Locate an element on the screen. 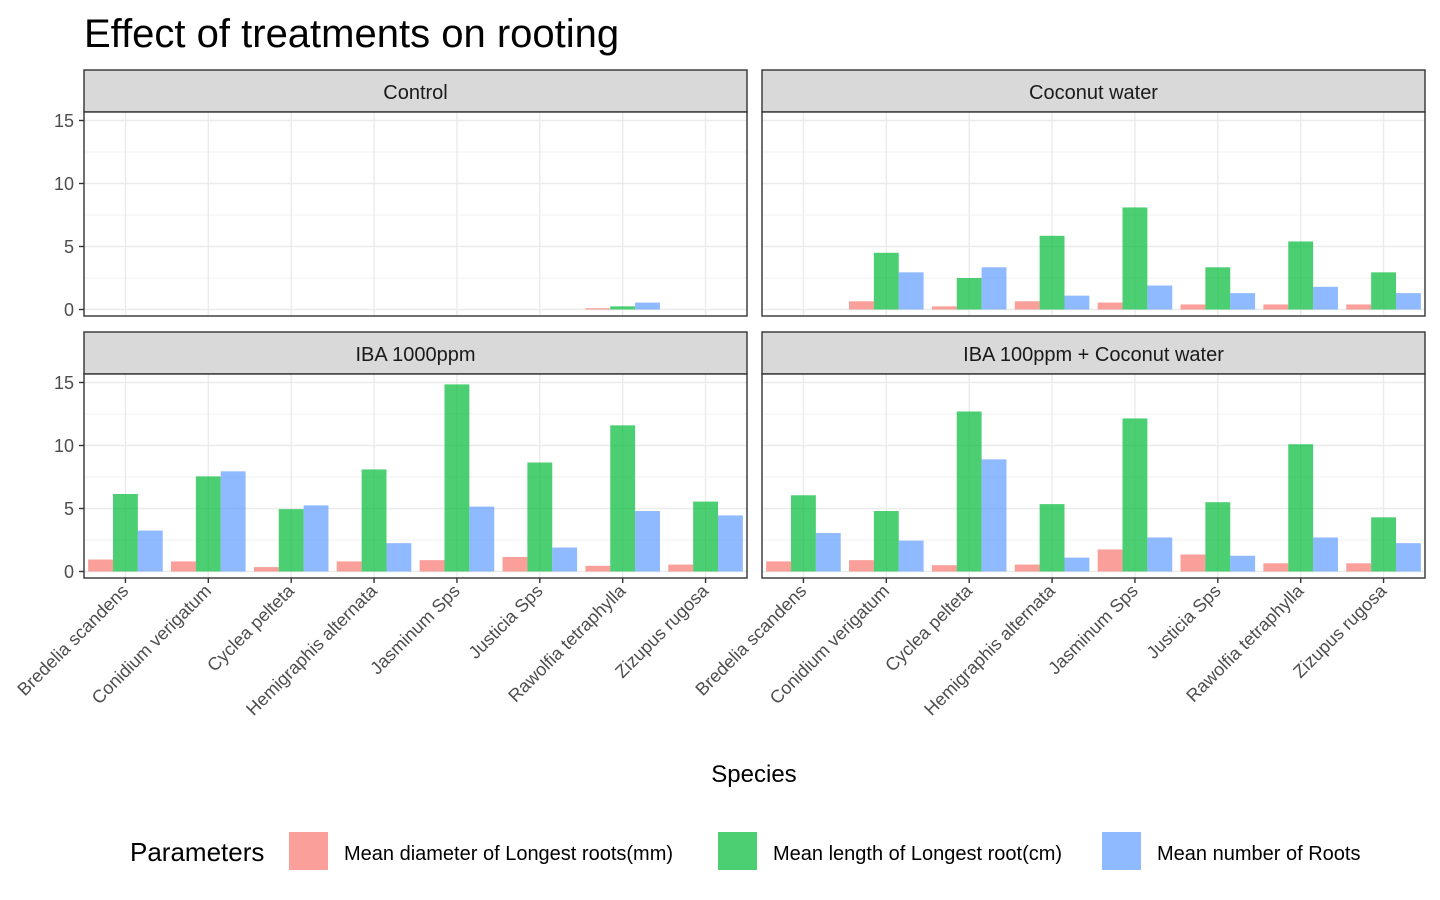 This screenshot has width=1440, height=900. facet-panel: IBA 100ppm + Coconut water is located at coordinates (1093, 455).